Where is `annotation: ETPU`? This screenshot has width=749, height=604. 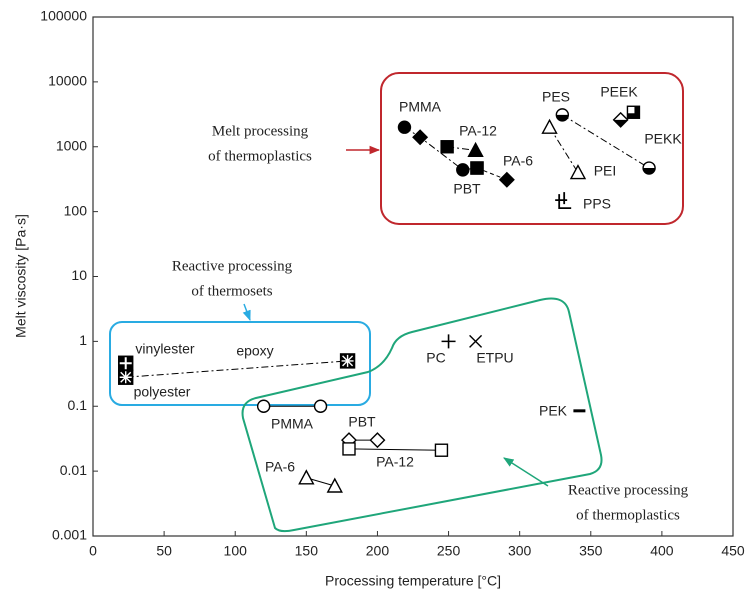 annotation: ETPU is located at coordinates (494, 358).